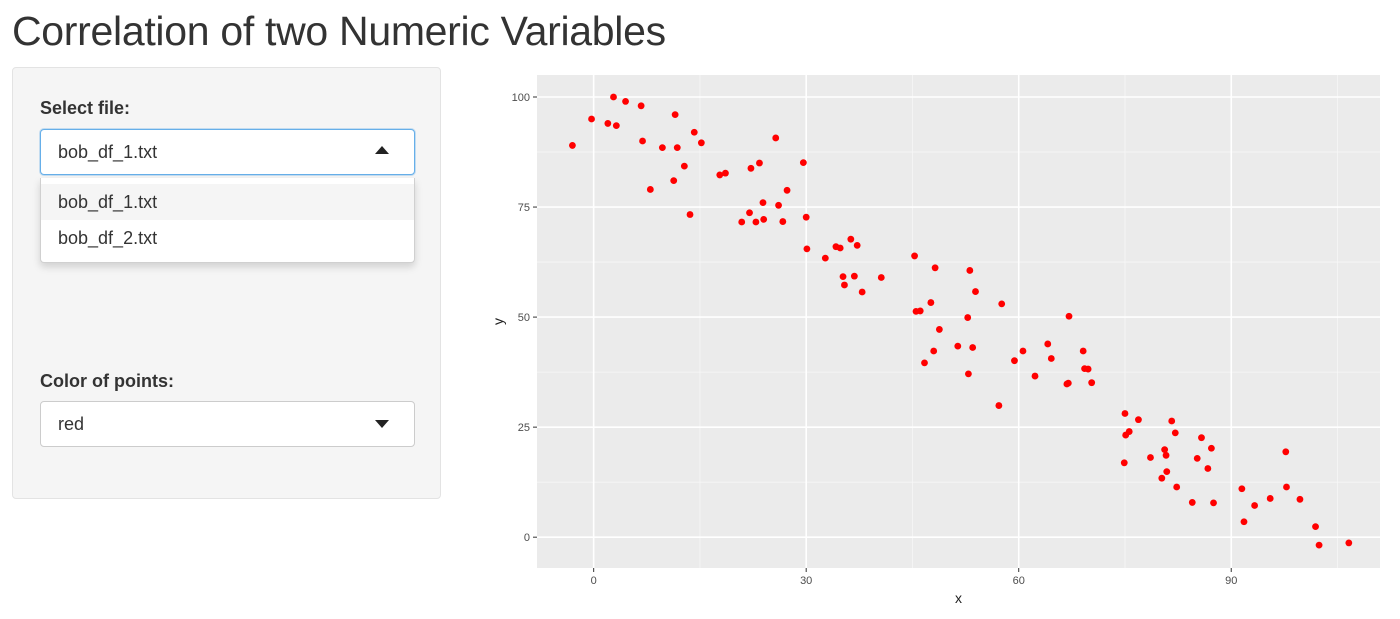 The height and width of the screenshot is (619, 1400). Describe the element at coordinates (108, 152) in the screenshot. I see `file-select-value: bob_df_1.txt` at that location.